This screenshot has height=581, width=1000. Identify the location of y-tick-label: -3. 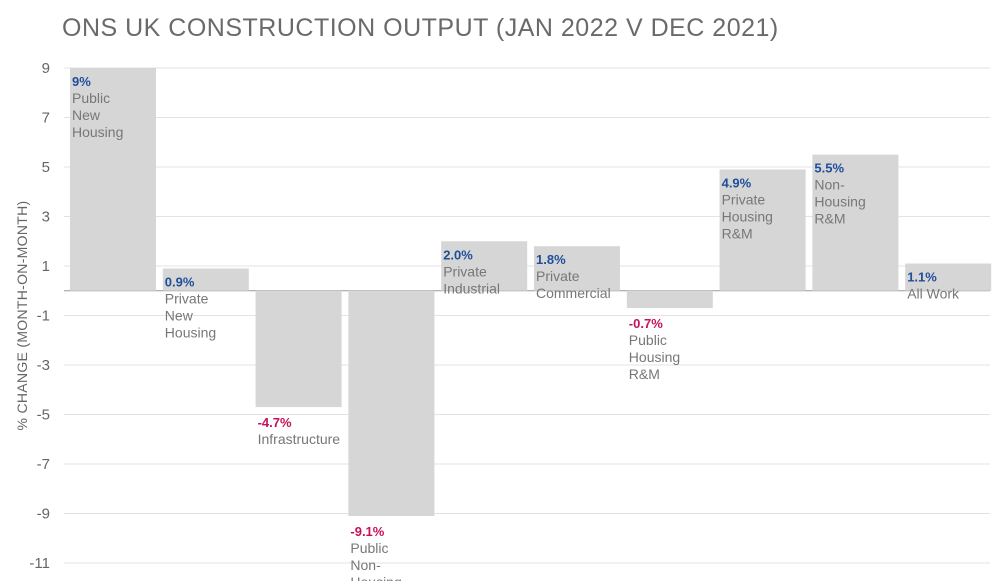
(43, 365).